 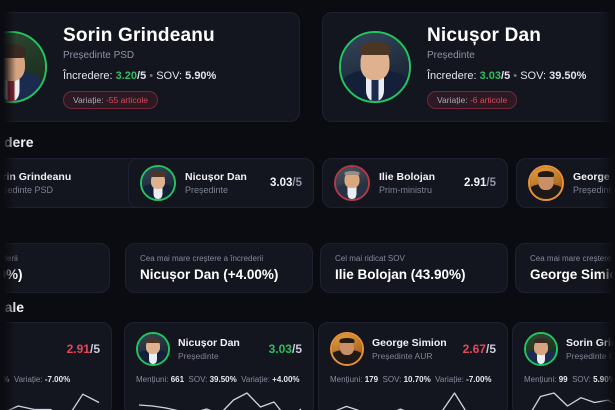 What do you see at coordinates (11, 274) in the screenshot?
I see `highlight-value: Ilie Bolojan (-7.00%)` at bounding box center [11, 274].